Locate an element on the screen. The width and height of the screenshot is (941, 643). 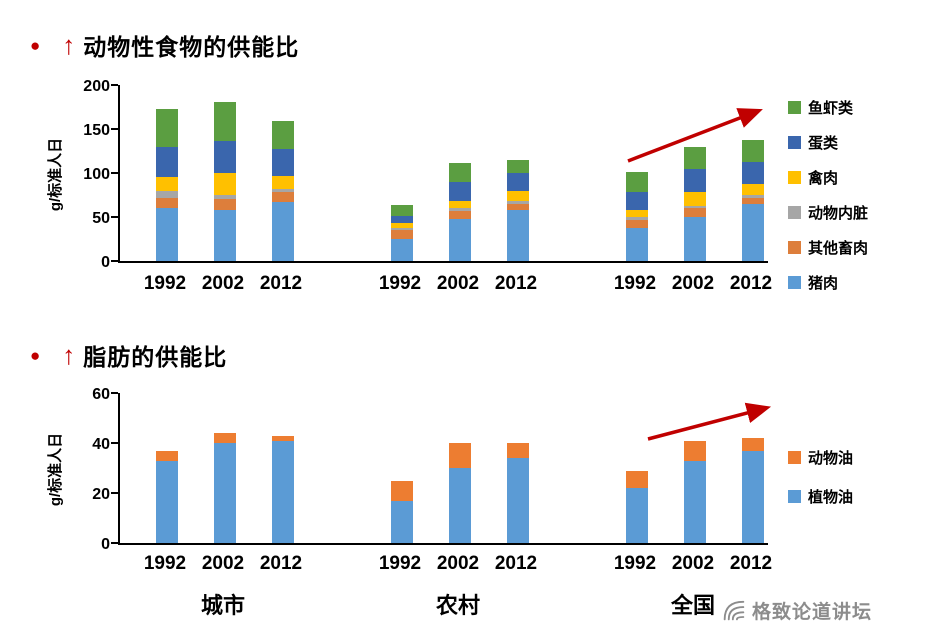
chart2-y-axis-ticks: 0 20 40 60 is located at coordinates (90, 469).